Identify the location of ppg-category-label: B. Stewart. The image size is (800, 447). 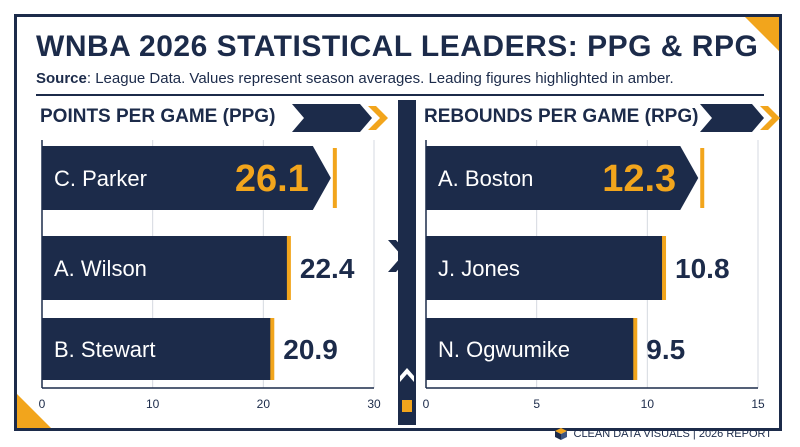
(104, 349).